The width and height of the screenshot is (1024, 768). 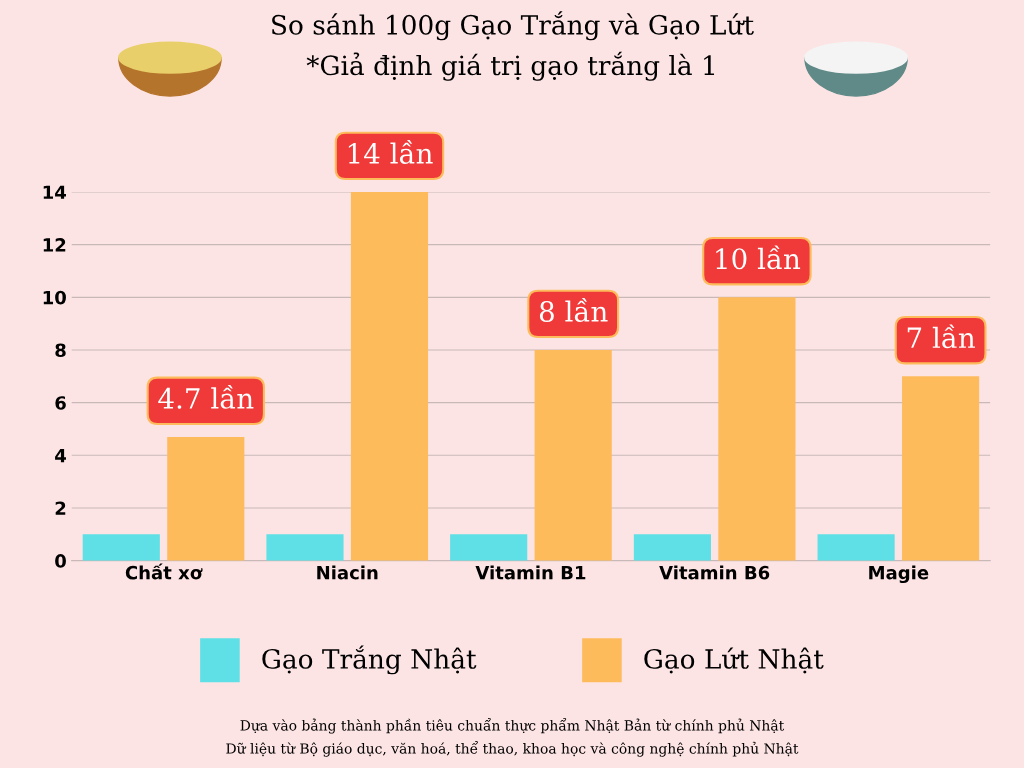 What do you see at coordinates (54, 245) in the screenshot?
I see `y-tick-label: 12` at bounding box center [54, 245].